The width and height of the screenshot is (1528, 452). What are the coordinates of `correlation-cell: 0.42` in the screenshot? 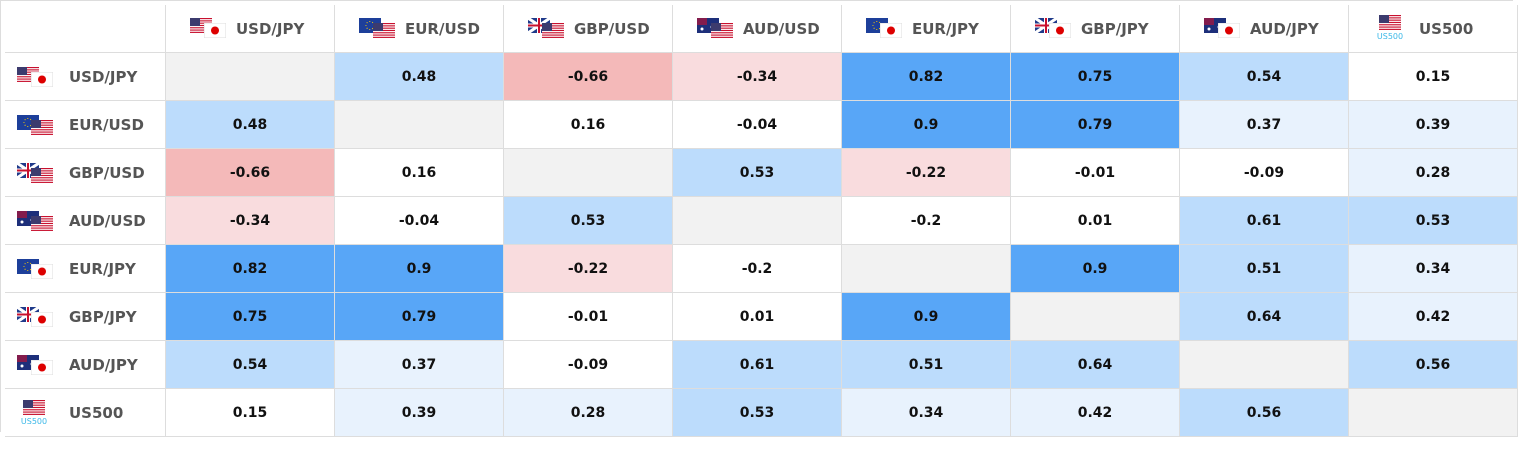 It's located at (1095, 413).